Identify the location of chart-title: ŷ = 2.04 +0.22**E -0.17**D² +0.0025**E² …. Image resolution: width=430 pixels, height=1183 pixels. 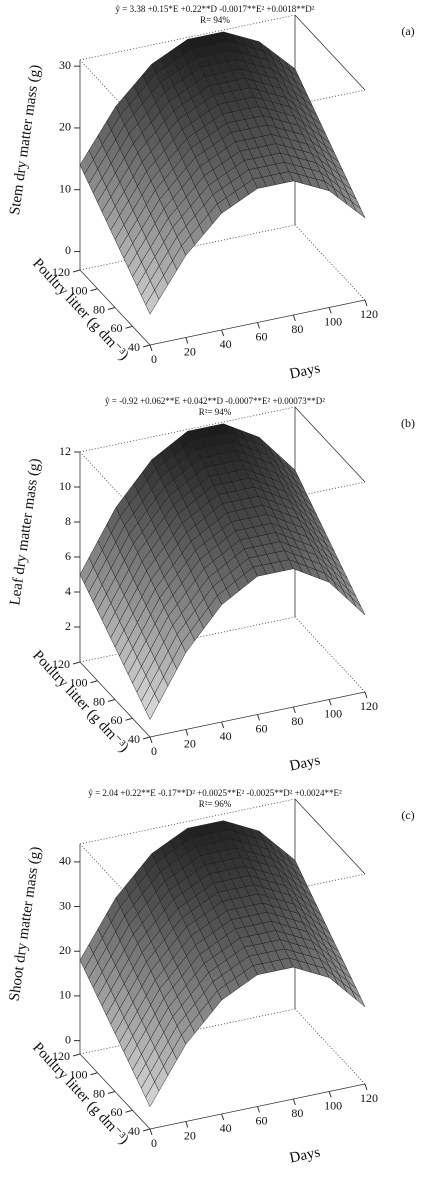
(215, 793).